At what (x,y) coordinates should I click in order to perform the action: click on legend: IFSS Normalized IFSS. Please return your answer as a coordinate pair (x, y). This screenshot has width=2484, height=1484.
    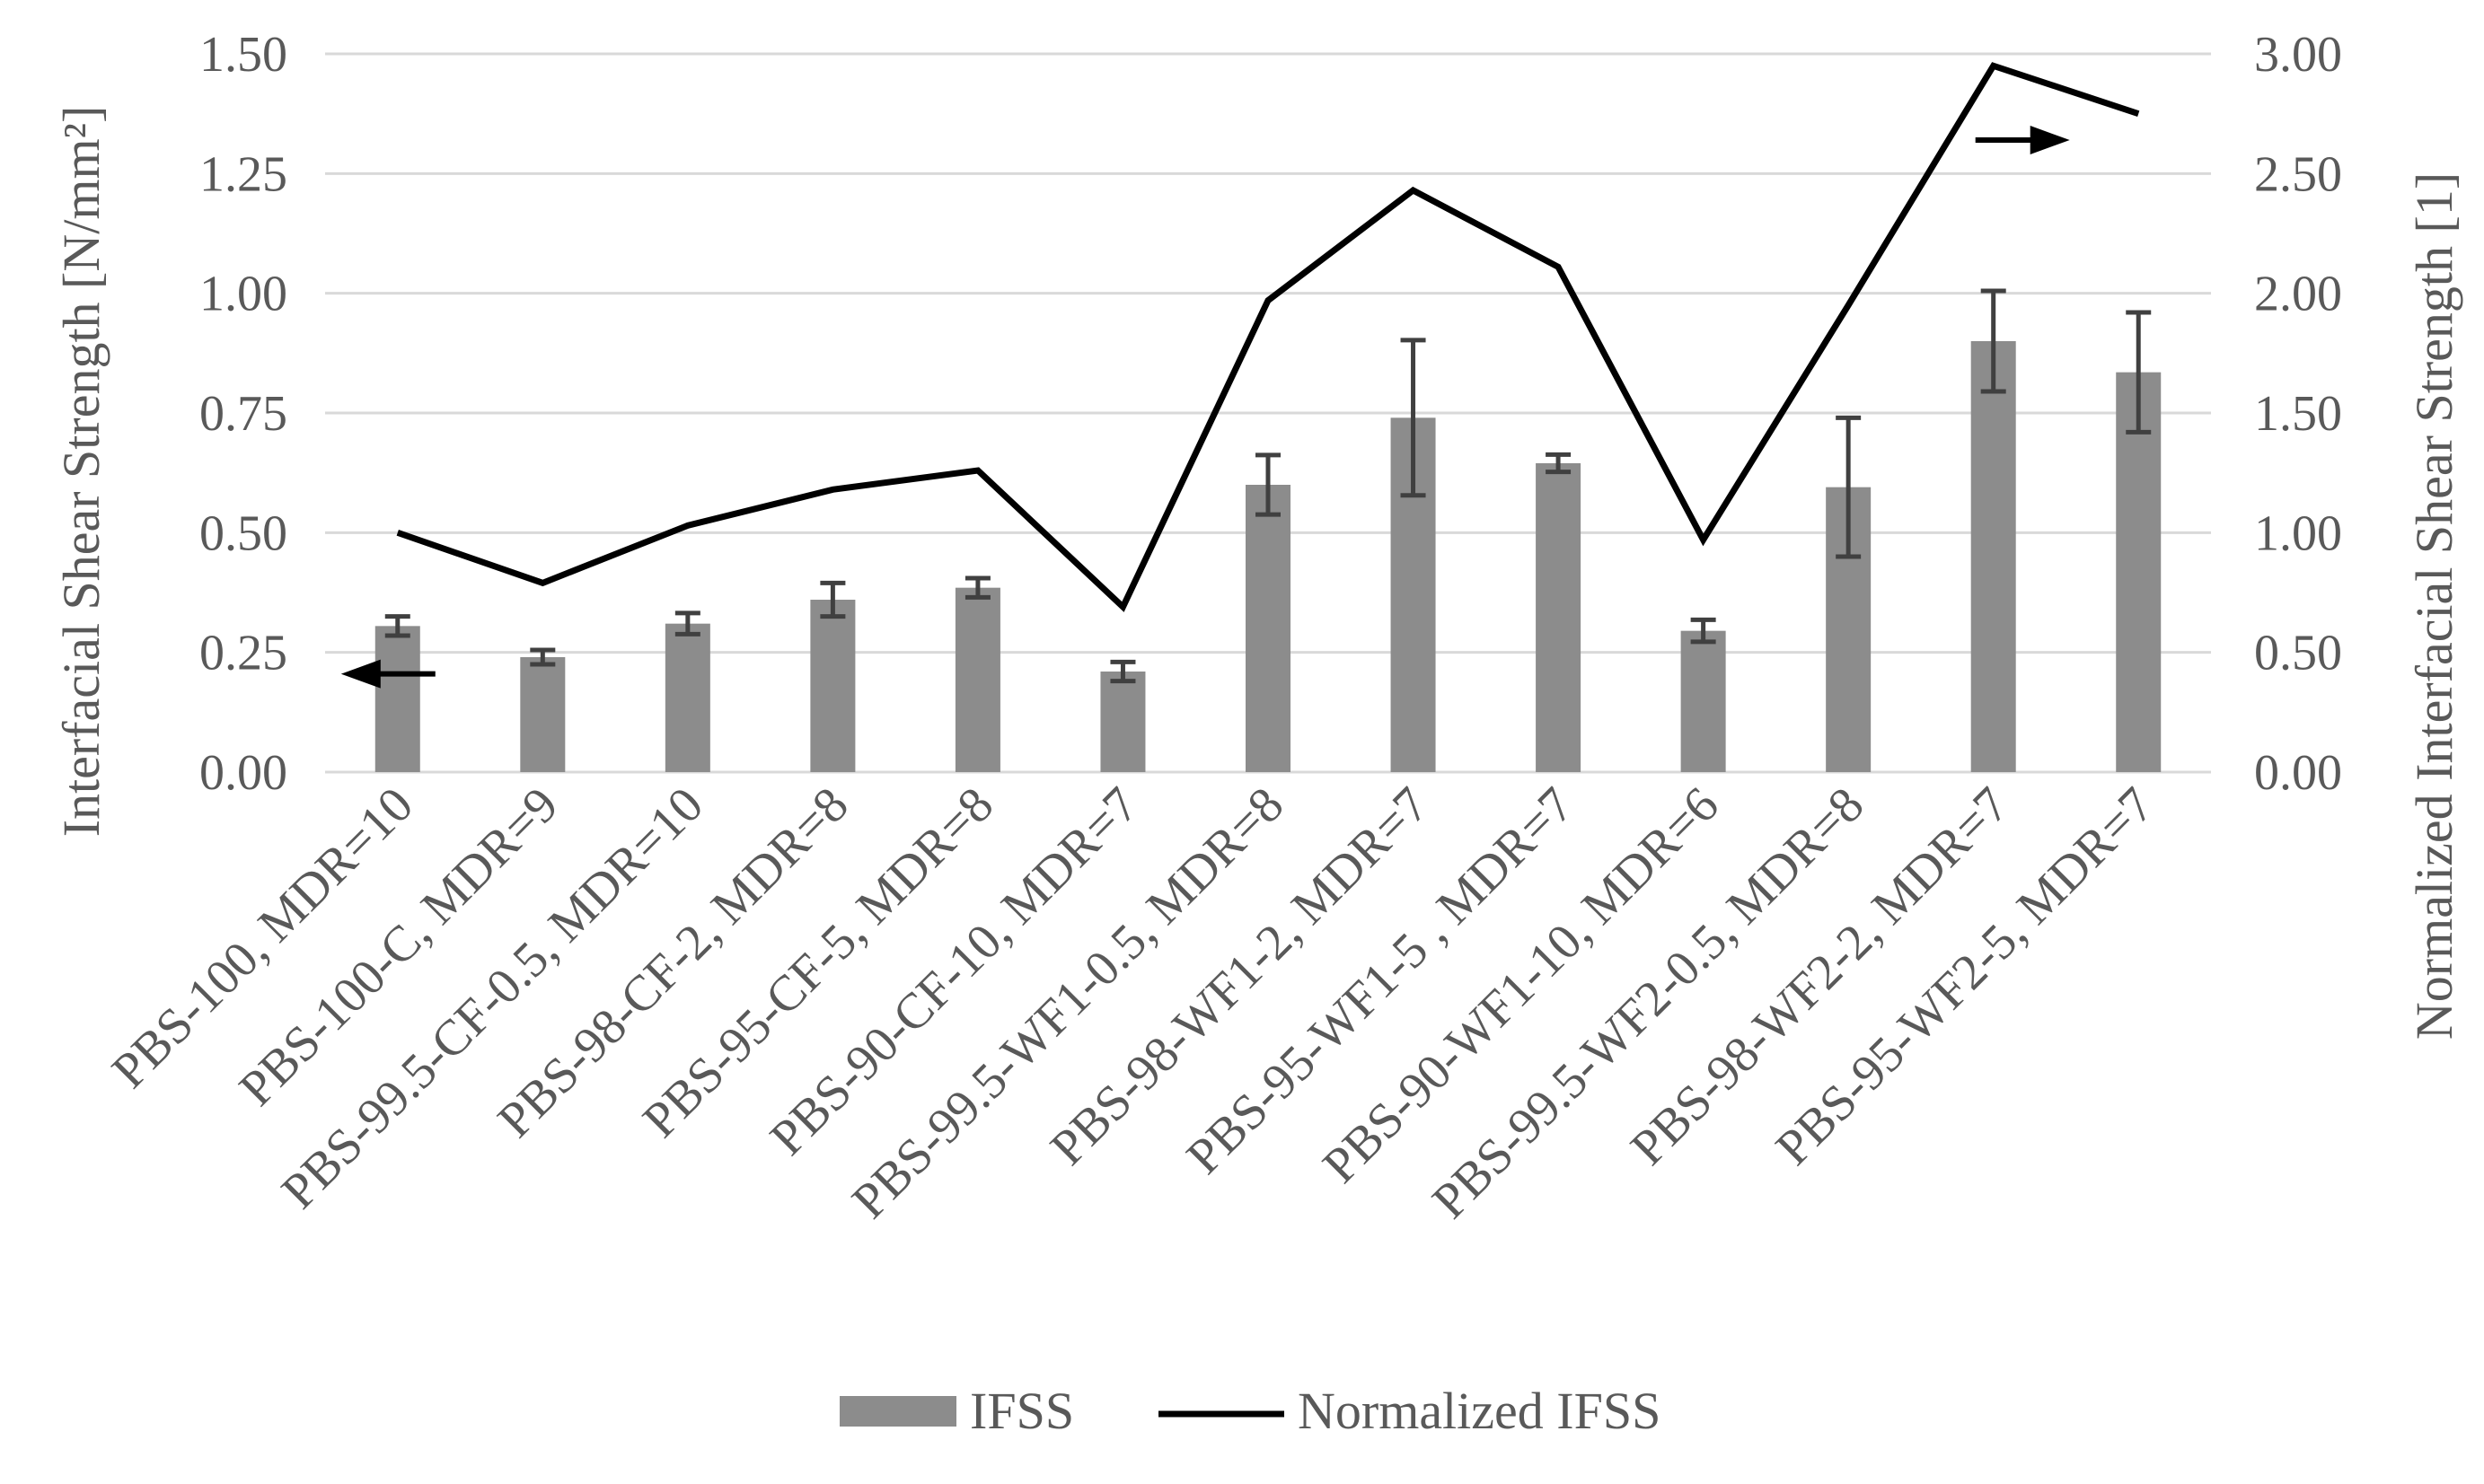
    Looking at the image, I should click on (1250, 1411).